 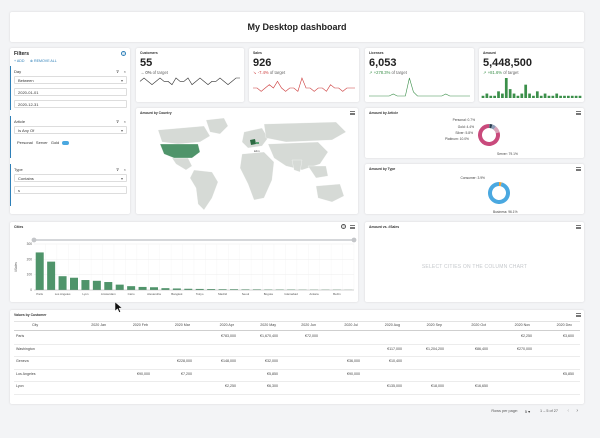 I want to click on filter-article-values: Personal Server Gold, so click(x=70, y=143).